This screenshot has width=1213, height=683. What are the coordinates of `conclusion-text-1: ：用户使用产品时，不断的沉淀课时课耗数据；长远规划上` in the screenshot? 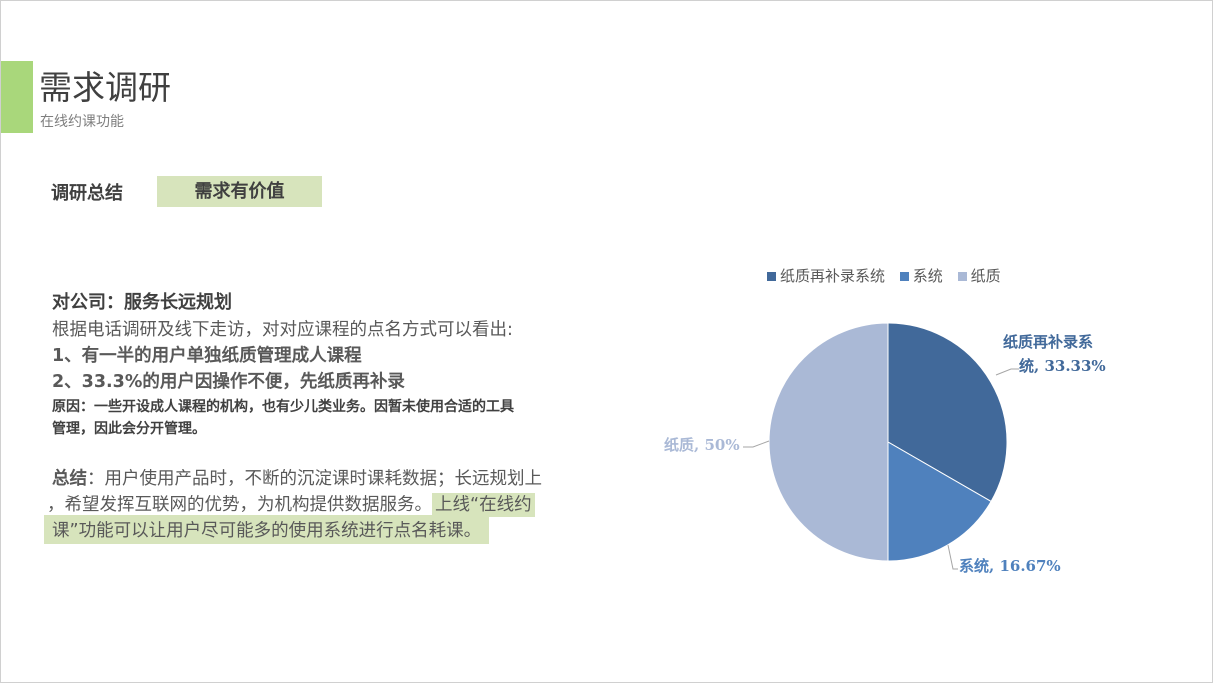 It's located at (314, 479).